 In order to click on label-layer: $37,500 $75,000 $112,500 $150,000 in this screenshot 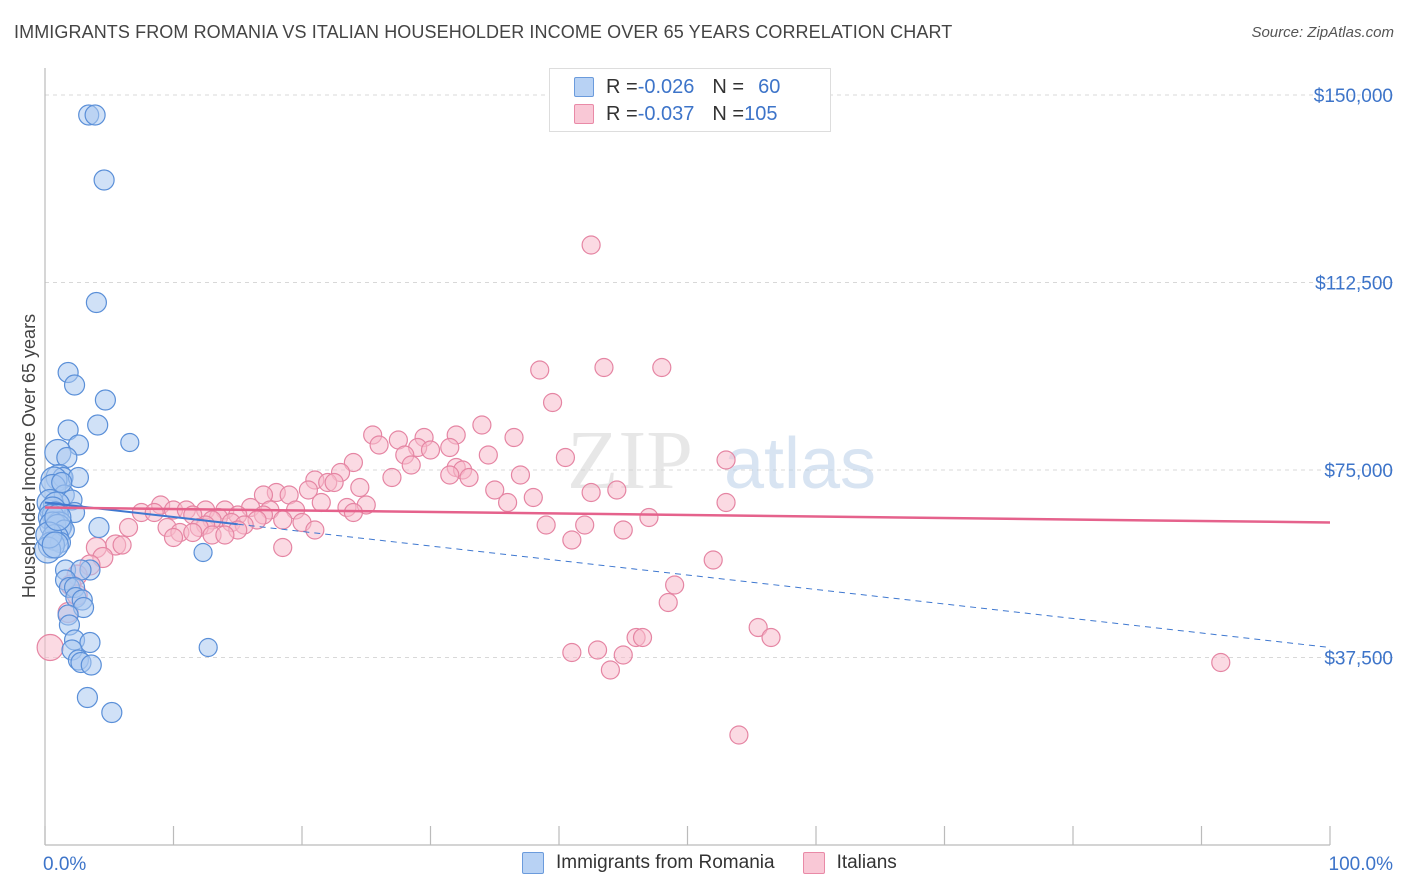, I will do `click(1353, 378)`.